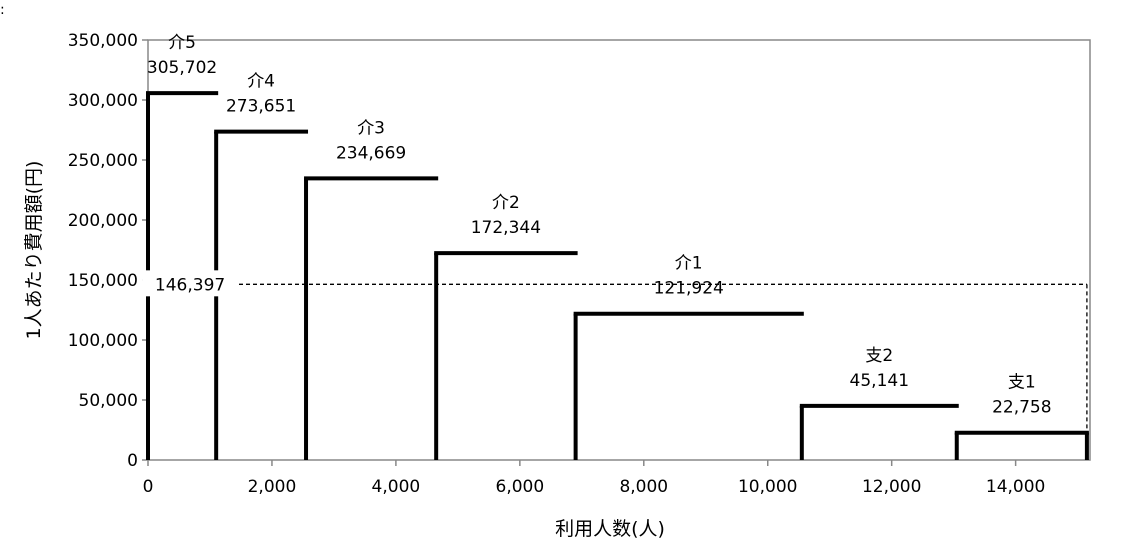 The width and height of the screenshot is (1129, 544). I want to click on y-tick-label: 150,000, so click(103, 281).